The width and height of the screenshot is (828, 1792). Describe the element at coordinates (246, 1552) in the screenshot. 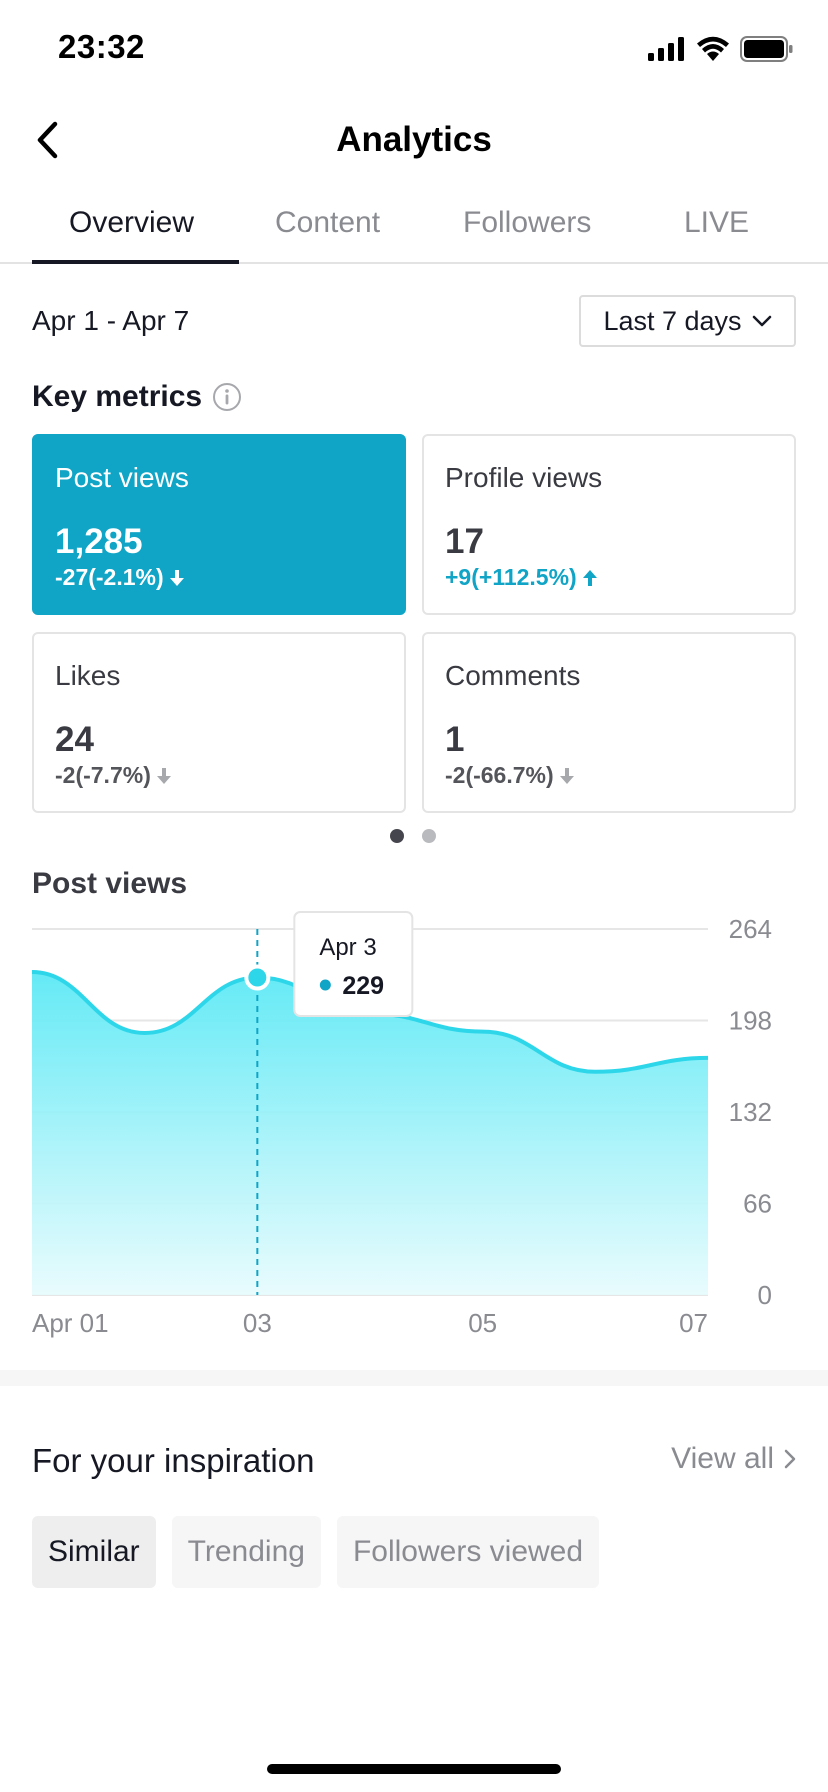

I see `chip-trending: Trending` at that location.